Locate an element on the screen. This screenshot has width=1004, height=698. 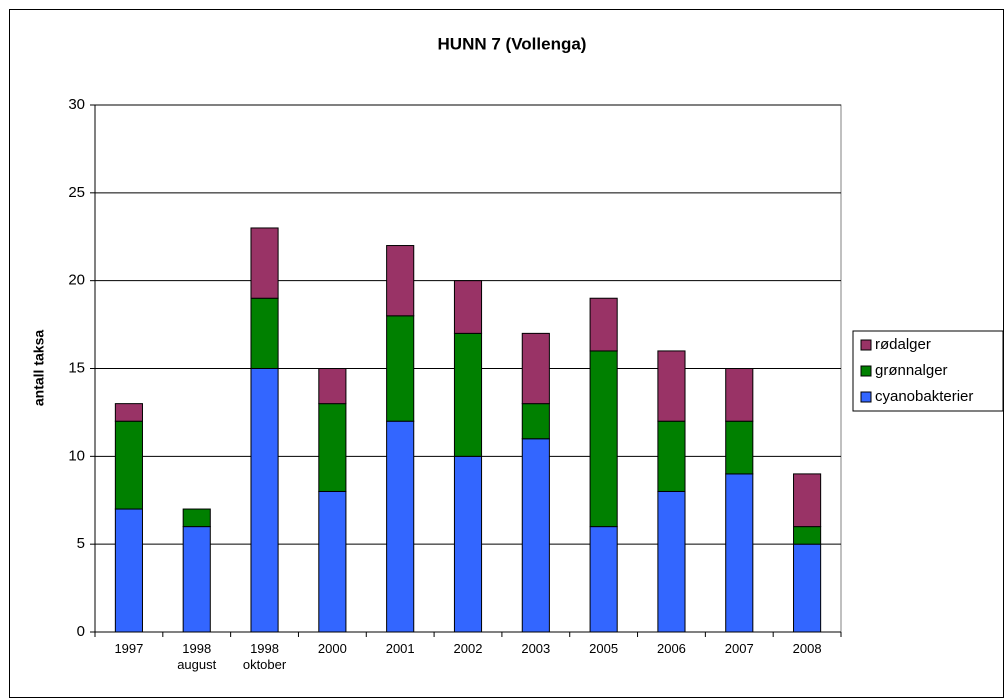
y-tick-label: 10 is located at coordinates (76, 455).